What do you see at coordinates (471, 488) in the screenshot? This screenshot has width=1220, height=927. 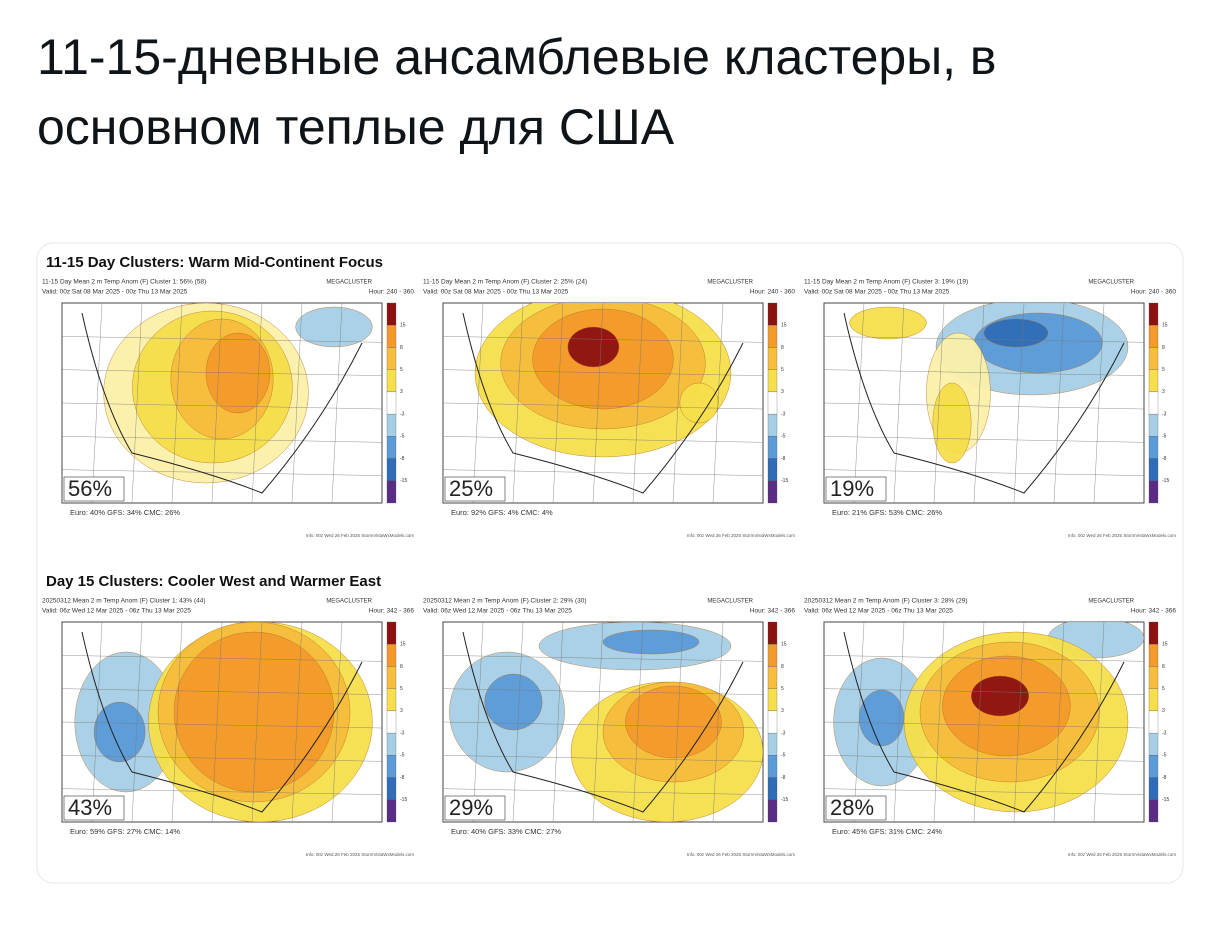 I see `cluster-percent: 25%` at bounding box center [471, 488].